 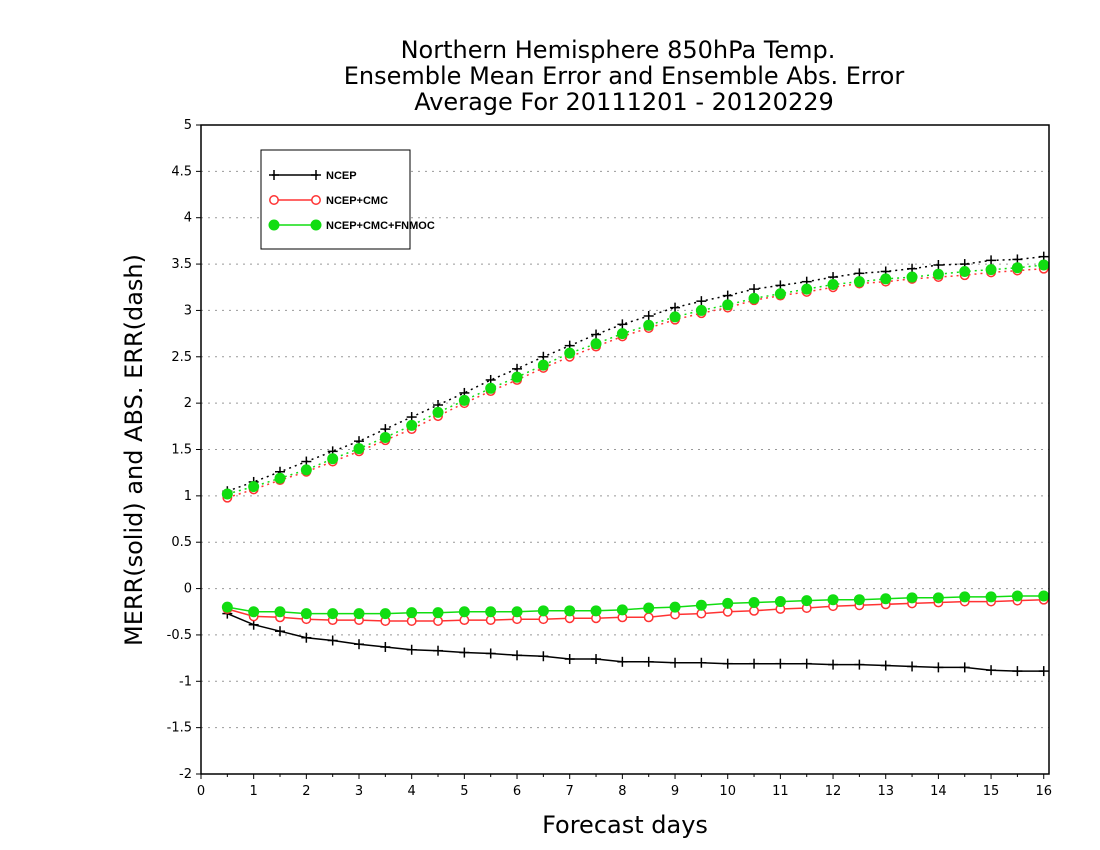 I want to click on series-ncep-cmc-fnmoc-merr-line, so click(x=635, y=605).